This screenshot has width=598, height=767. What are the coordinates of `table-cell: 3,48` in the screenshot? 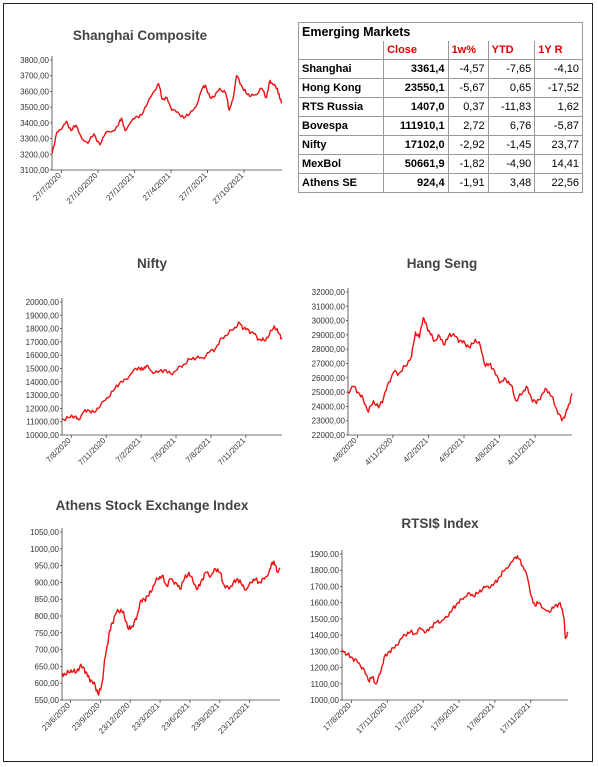 It's located at (511, 183).